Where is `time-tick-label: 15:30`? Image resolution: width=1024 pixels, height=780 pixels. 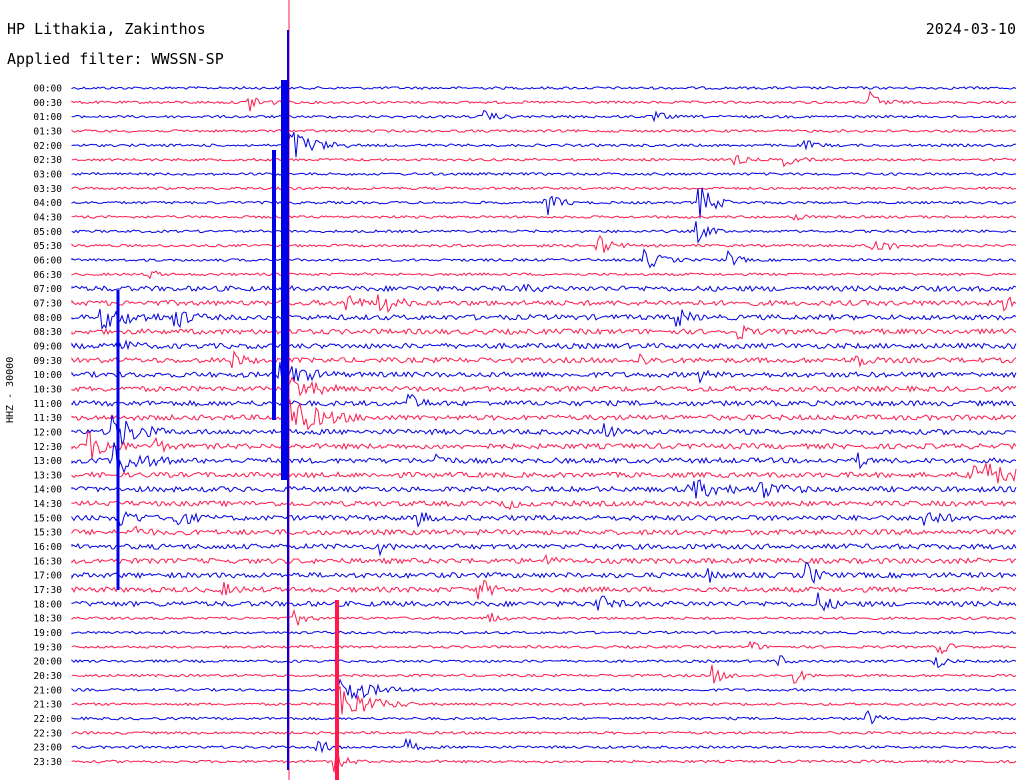
time-tick-label: 15:30 is located at coordinates (47, 533).